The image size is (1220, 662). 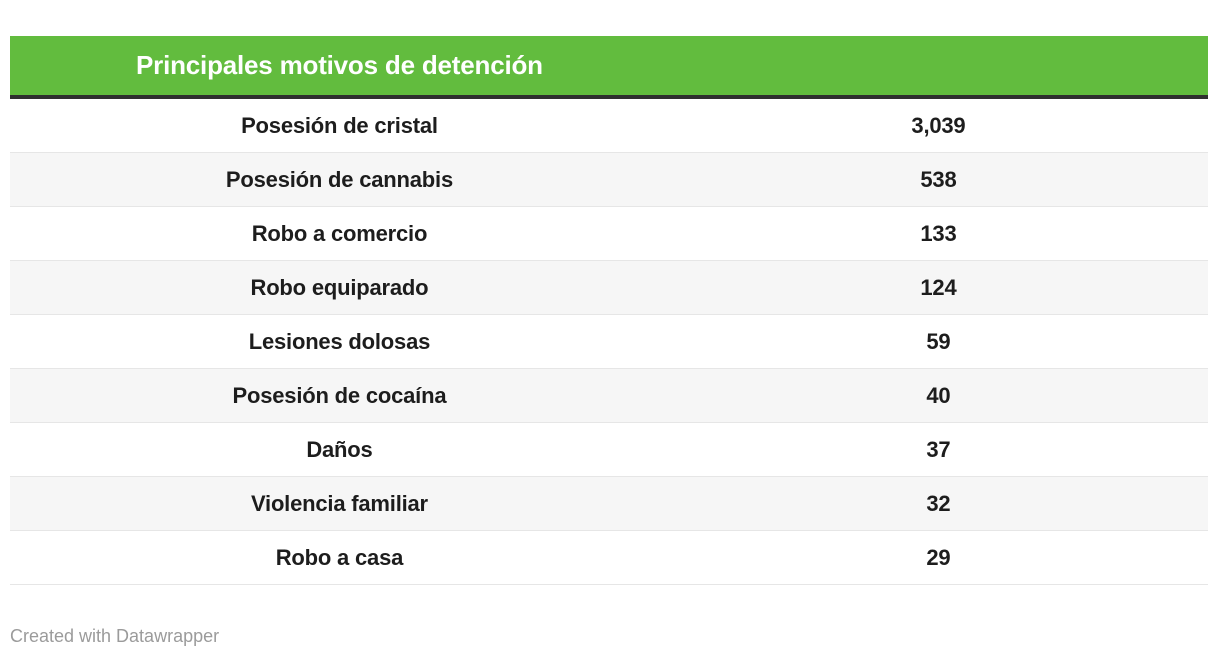 What do you see at coordinates (938, 503) in the screenshot?
I see `row-value: 32` at bounding box center [938, 503].